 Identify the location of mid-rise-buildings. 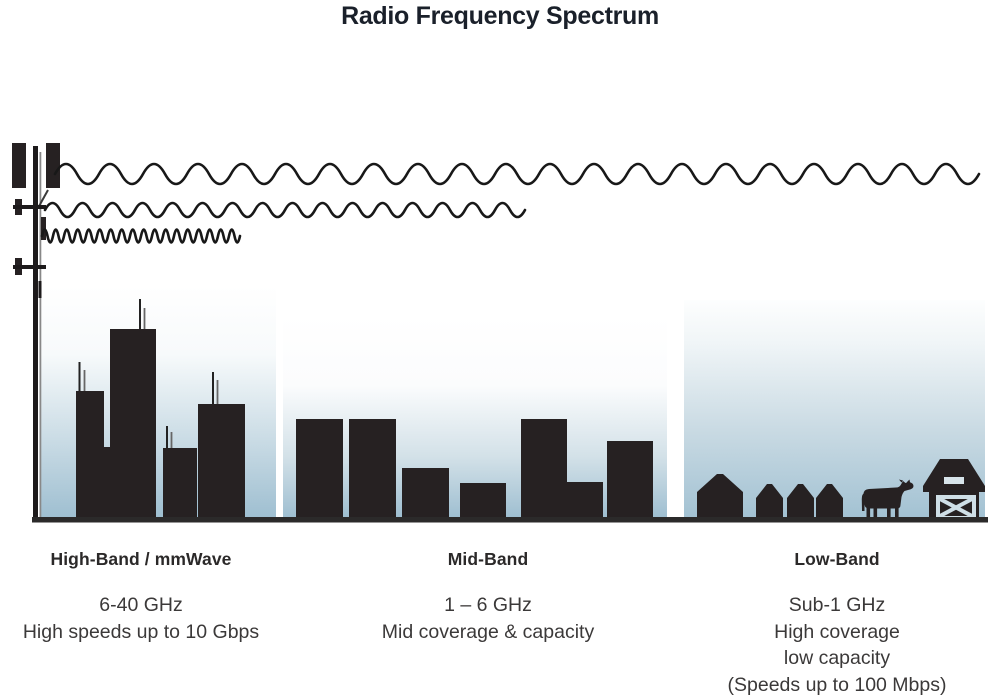
(474, 468).